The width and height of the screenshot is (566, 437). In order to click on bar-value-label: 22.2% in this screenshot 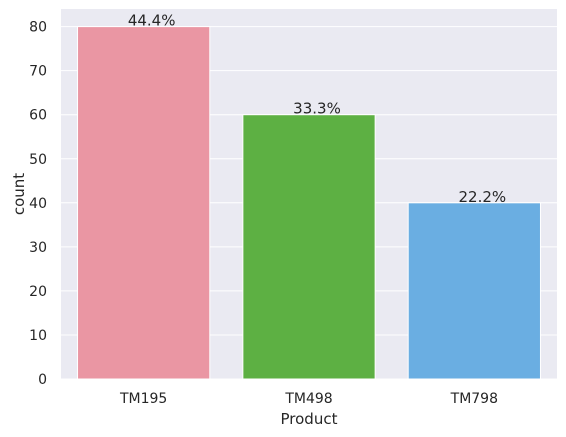, I will do `click(483, 197)`.